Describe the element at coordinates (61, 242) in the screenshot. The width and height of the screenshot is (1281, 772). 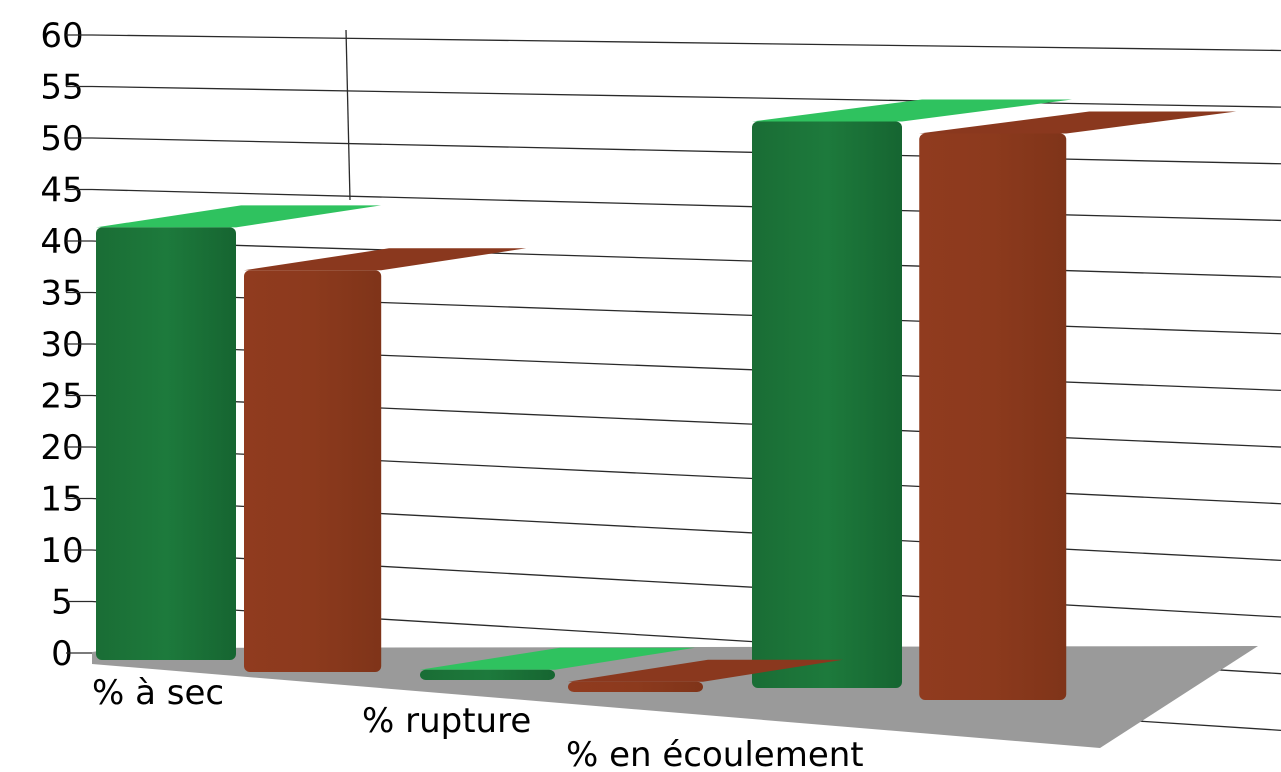
I see `y-tick-label-8: 40` at that location.